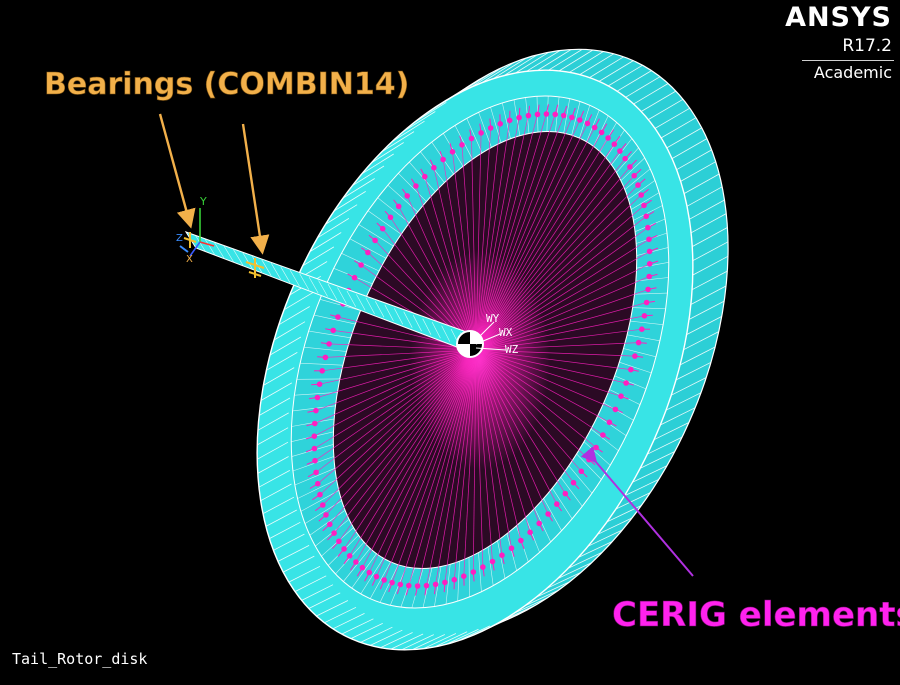 The image size is (900, 685). I want to click on cerig-annotation: CERIG elements, so click(756, 615).